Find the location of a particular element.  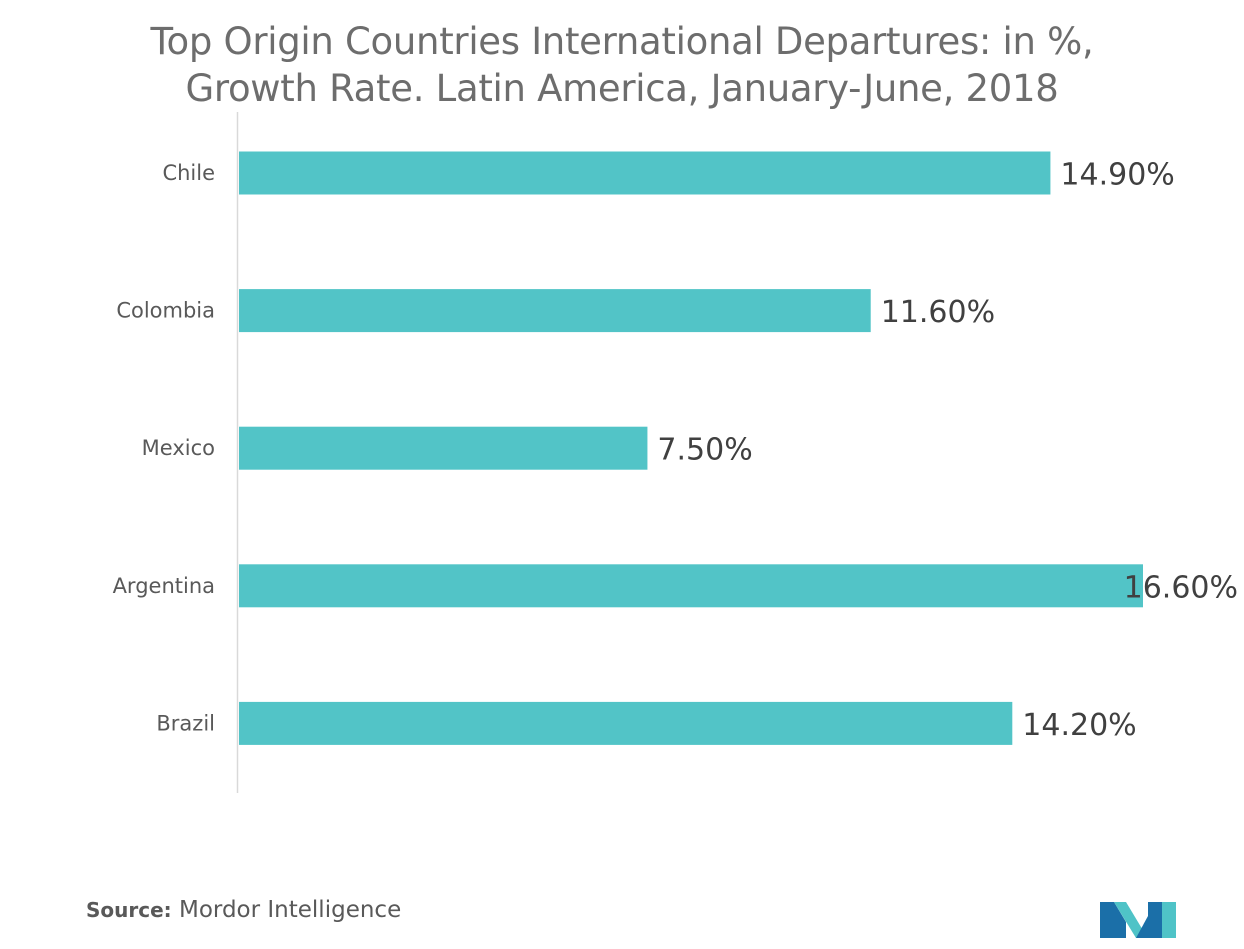

value-label-chile: 14.90% is located at coordinates (1117, 175).